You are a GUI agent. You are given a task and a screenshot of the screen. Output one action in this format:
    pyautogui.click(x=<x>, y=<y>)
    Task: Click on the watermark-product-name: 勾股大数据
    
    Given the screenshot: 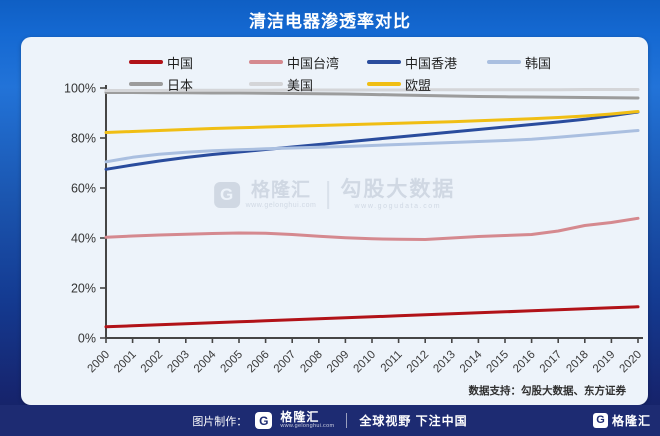 What is the action you would take?
    pyautogui.click(x=398, y=189)
    